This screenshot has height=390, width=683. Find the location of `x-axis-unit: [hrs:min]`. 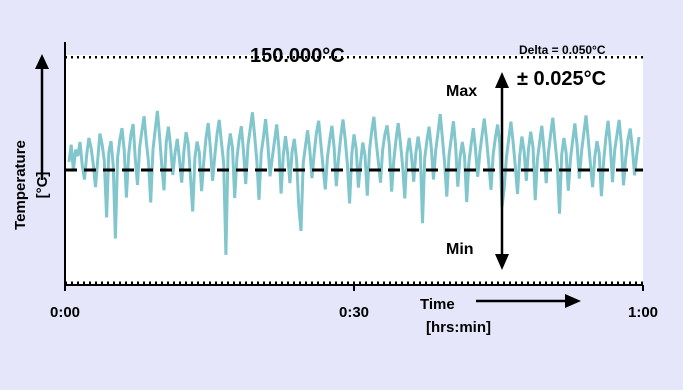

x-axis-unit: [hrs:min] is located at coordinates (458, 327).